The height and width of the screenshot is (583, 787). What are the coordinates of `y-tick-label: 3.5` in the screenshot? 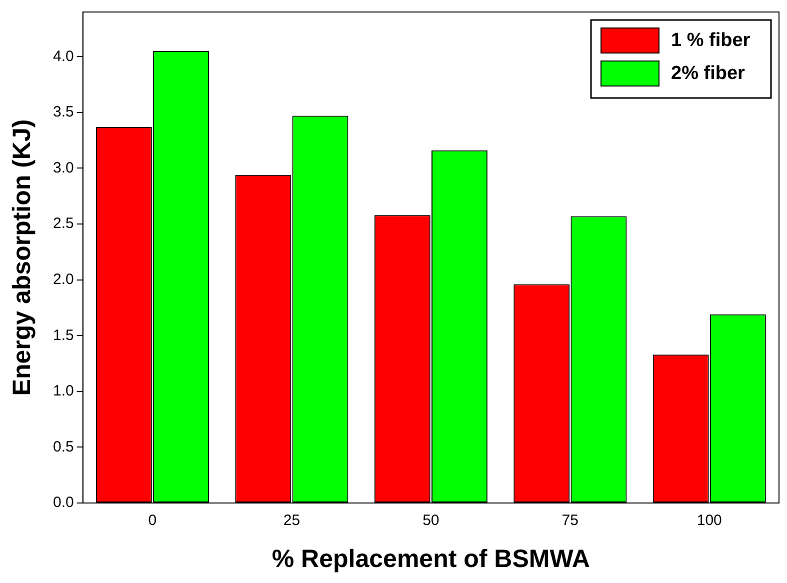 It's located at (63, 112).